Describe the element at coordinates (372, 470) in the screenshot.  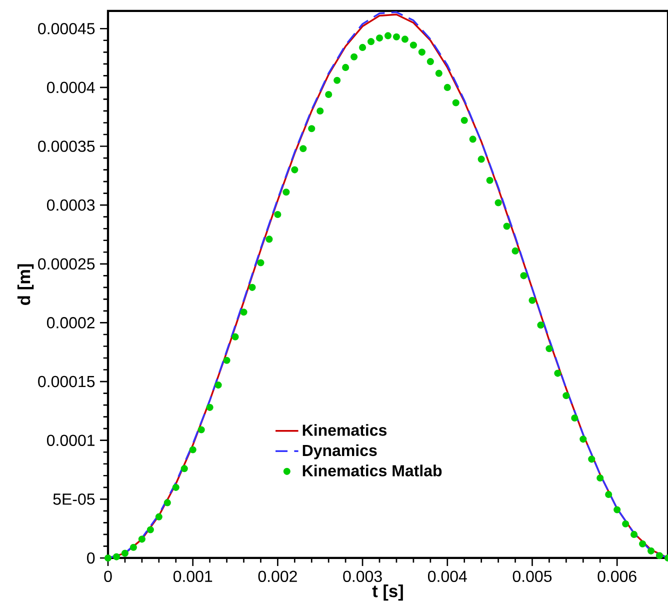
I see `legend-label: Kinematics Matlab` at that location.